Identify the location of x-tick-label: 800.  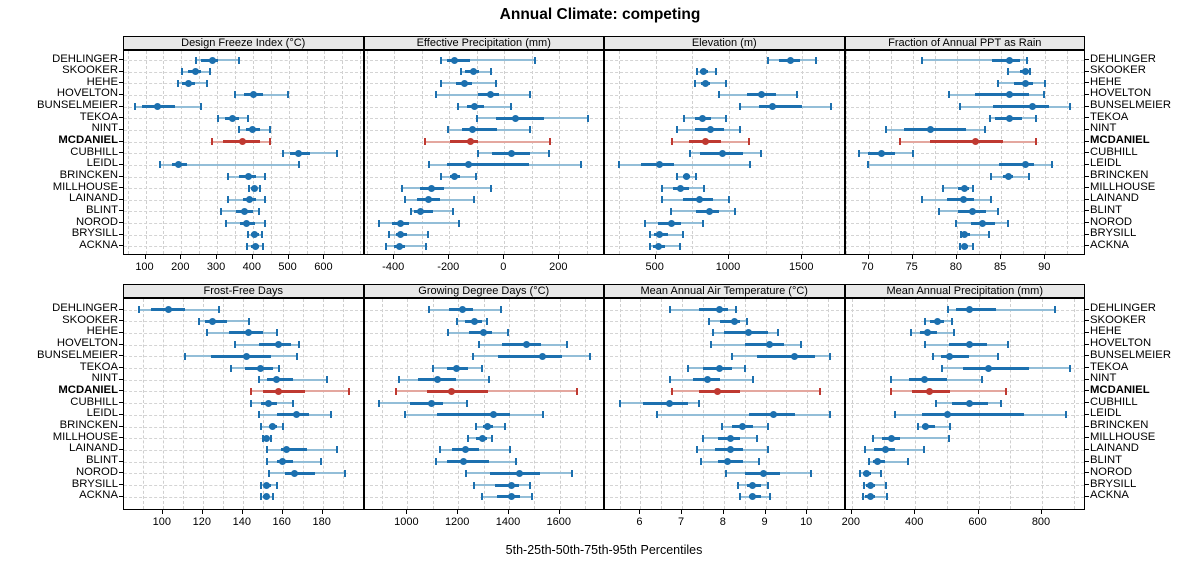
(1041, 522).